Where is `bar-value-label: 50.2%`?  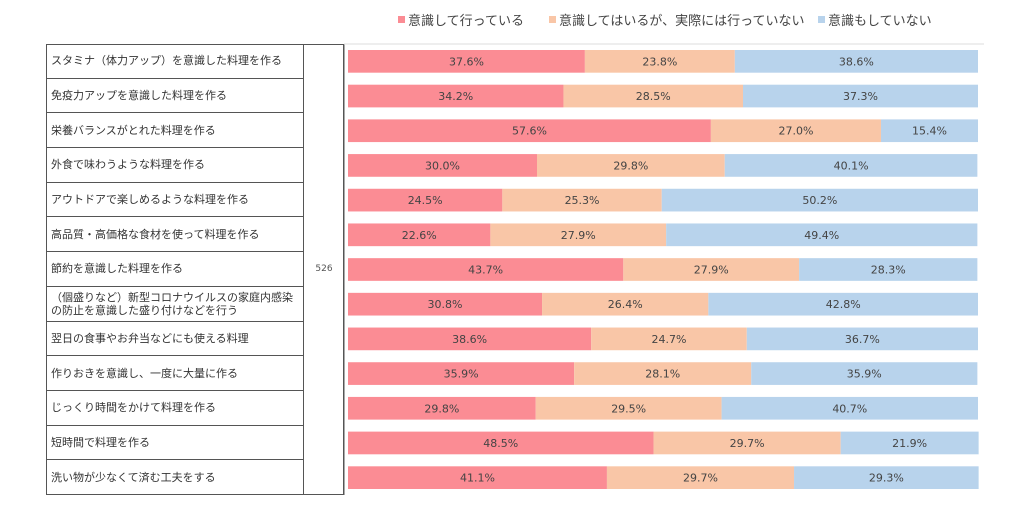
bar-value-label: 50.2% is located at coordinates (819, 200).